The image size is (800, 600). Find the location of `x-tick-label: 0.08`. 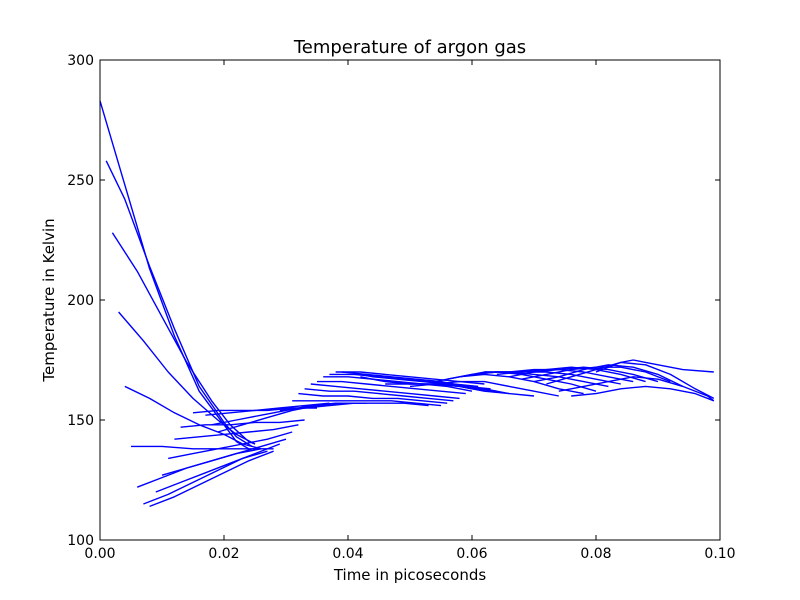

x-tick-label: 0.08 is located at coordinates (595, 554).